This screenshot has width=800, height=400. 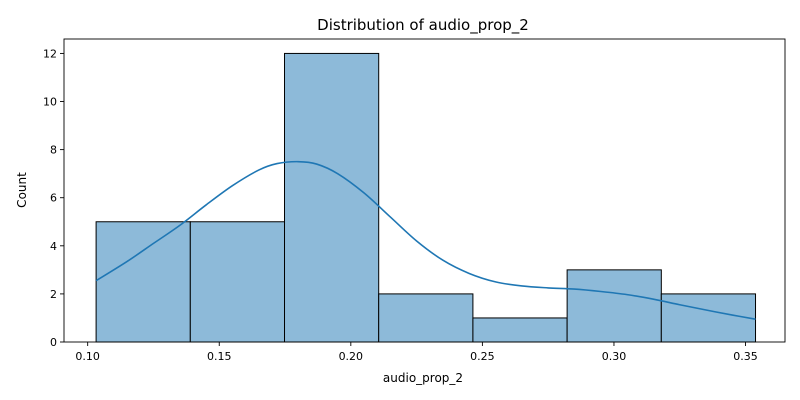 What do you see at coordinates (745, 356) in the screenshot?
I see `x-tick-label-6: 0.35` at bounding box center [745, 356].